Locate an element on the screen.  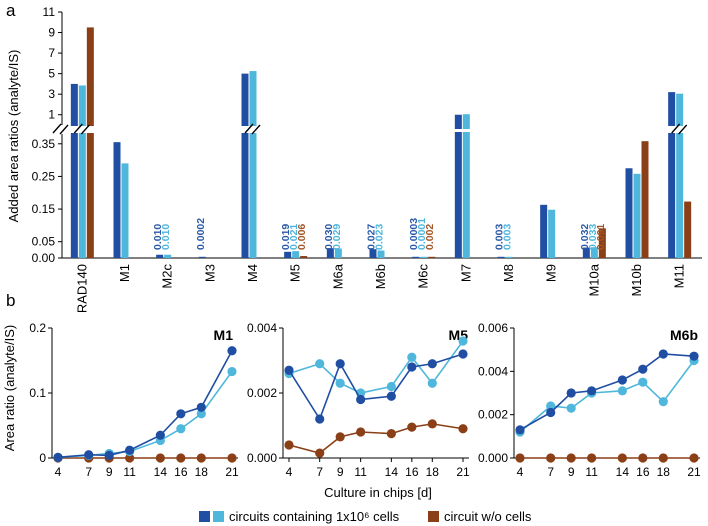
data-label: 0.010 is located at coordinates (158, 237).